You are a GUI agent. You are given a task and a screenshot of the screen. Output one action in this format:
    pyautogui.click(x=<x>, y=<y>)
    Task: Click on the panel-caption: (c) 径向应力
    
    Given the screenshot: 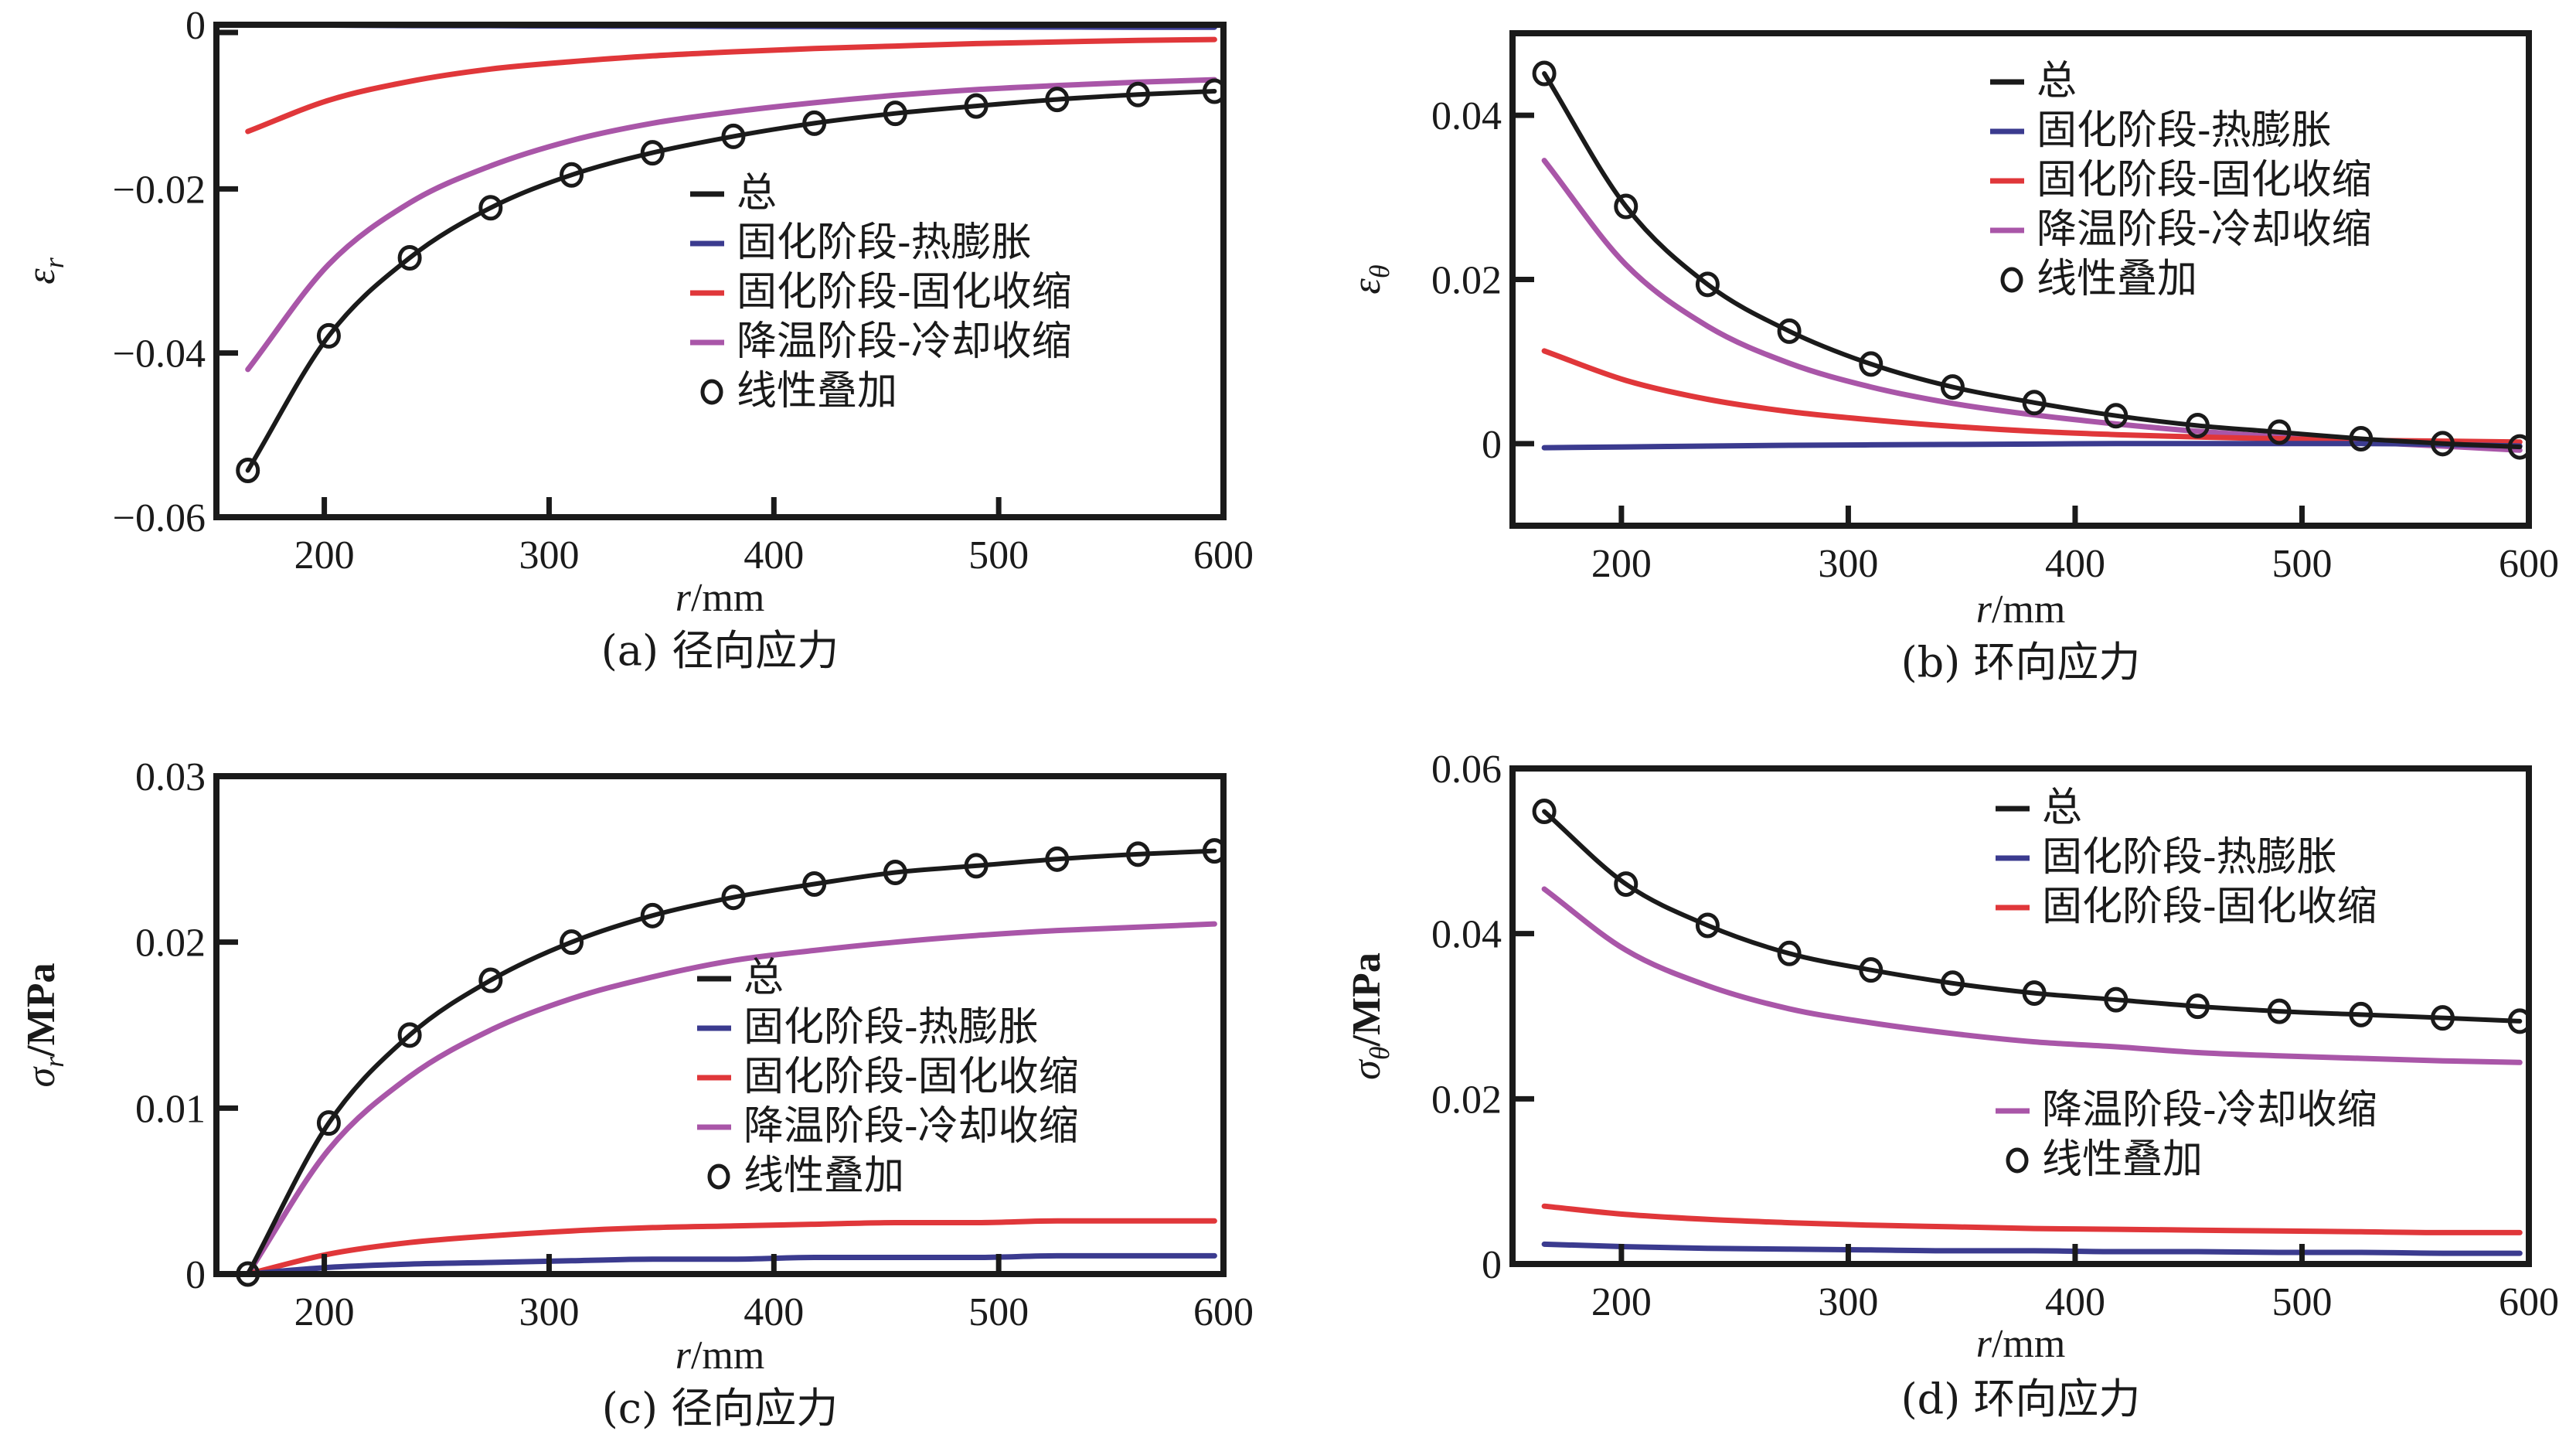 What is the action you would take?
    pyautogui.click(x=720, y=1408)
    